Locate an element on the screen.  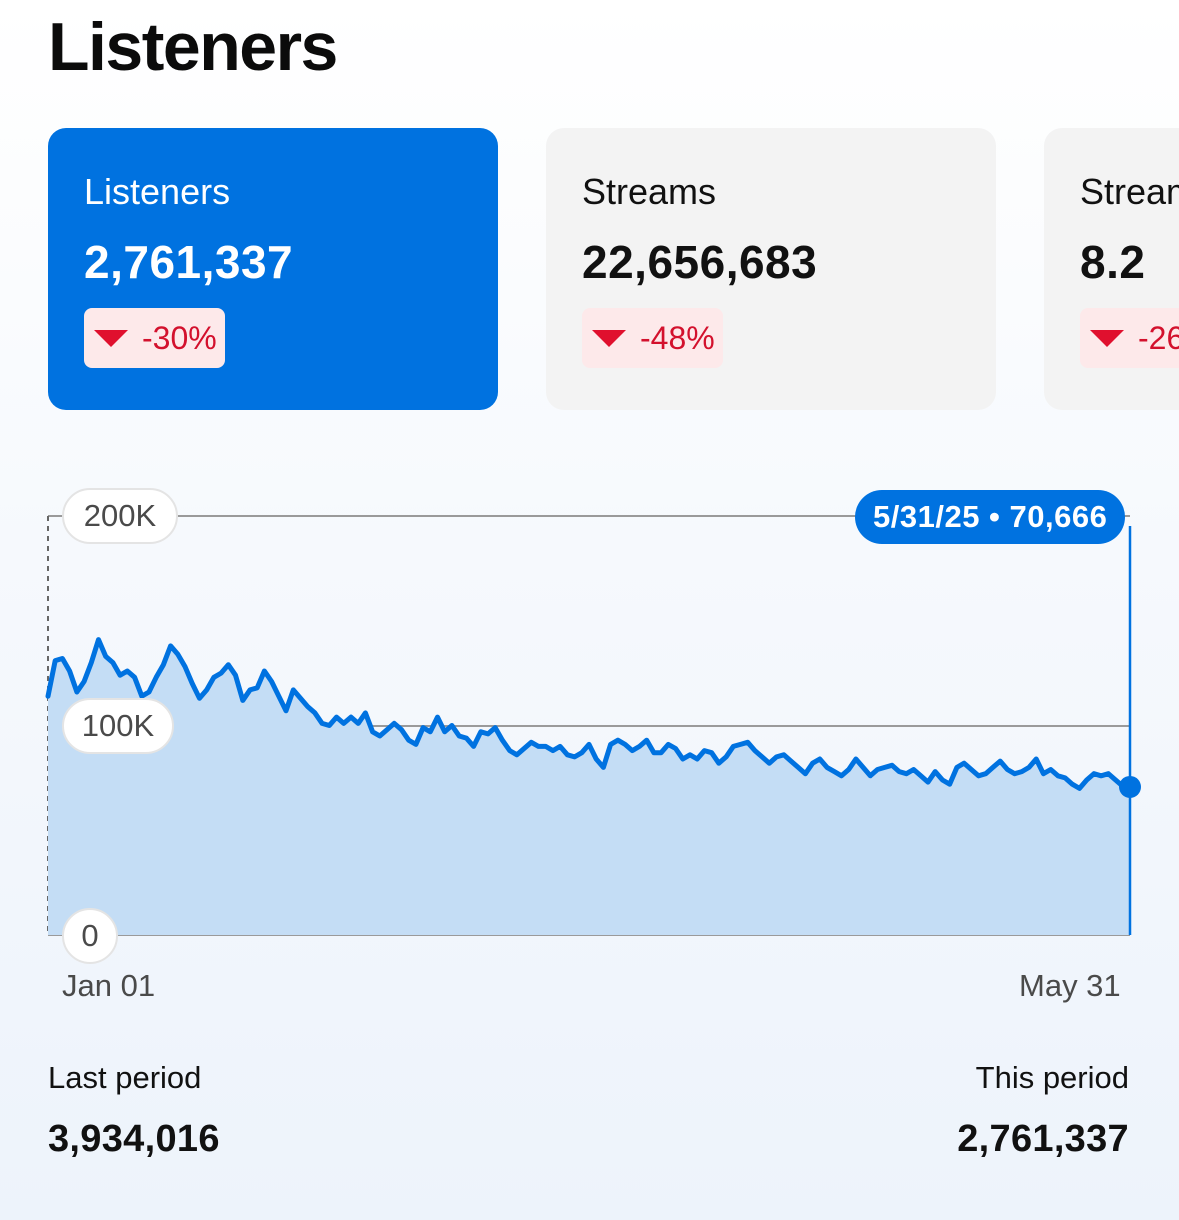
highlight-point is located at coordinates (1130, 786).